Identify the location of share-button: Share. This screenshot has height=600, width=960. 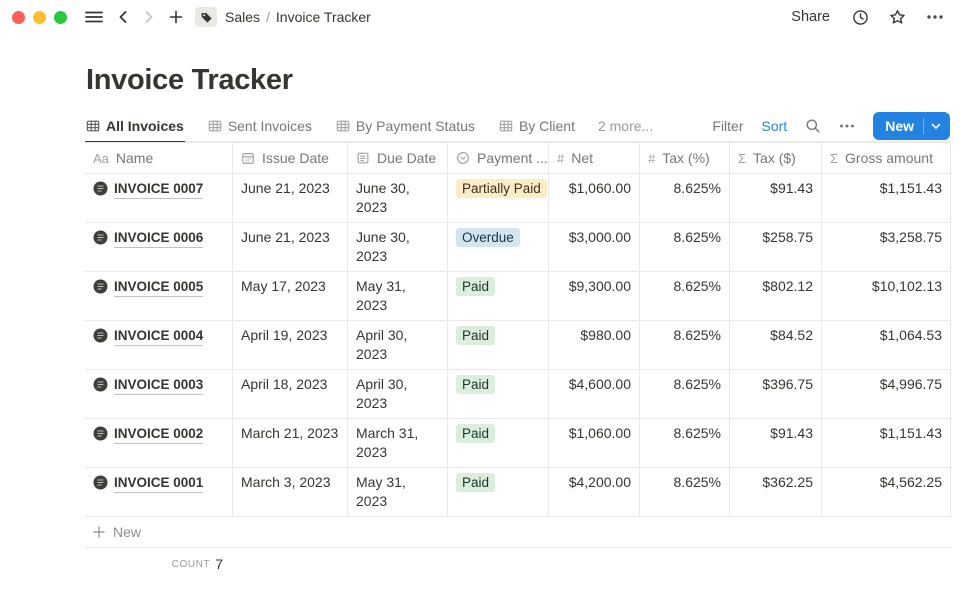
(810, 17).